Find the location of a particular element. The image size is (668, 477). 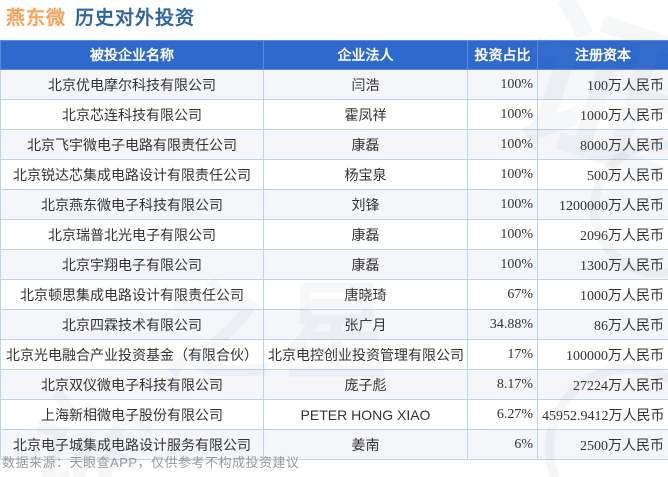

ratio-cell: 17% is located at coordinates (502, 354).